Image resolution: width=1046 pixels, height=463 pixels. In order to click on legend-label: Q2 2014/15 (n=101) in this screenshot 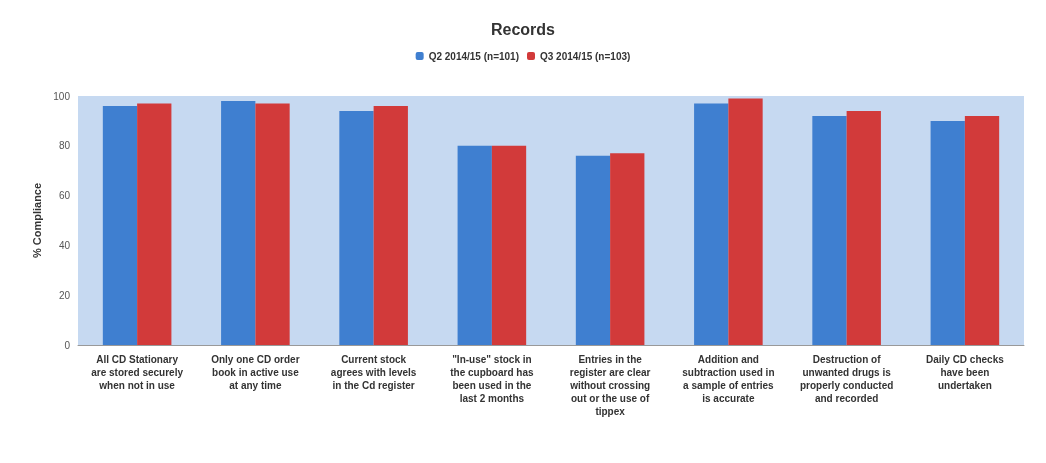, I will do `click(474, 56)`.